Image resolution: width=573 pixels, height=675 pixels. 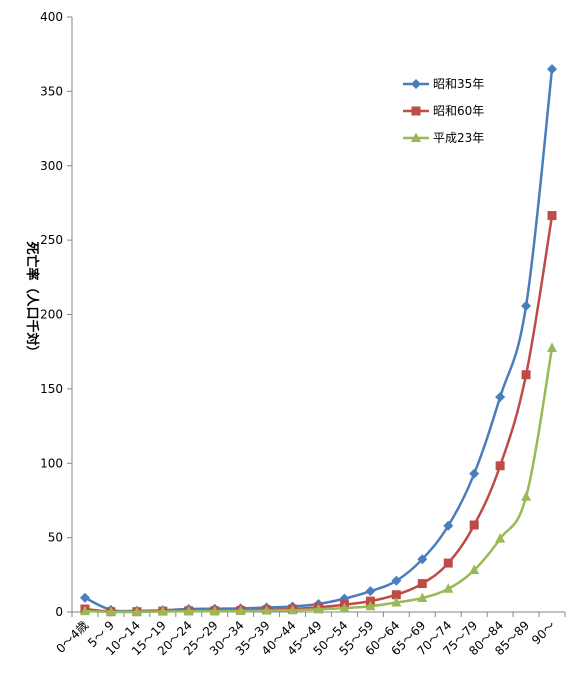 I want to click on y-tick-label: 250, so click(x=51, y=240).